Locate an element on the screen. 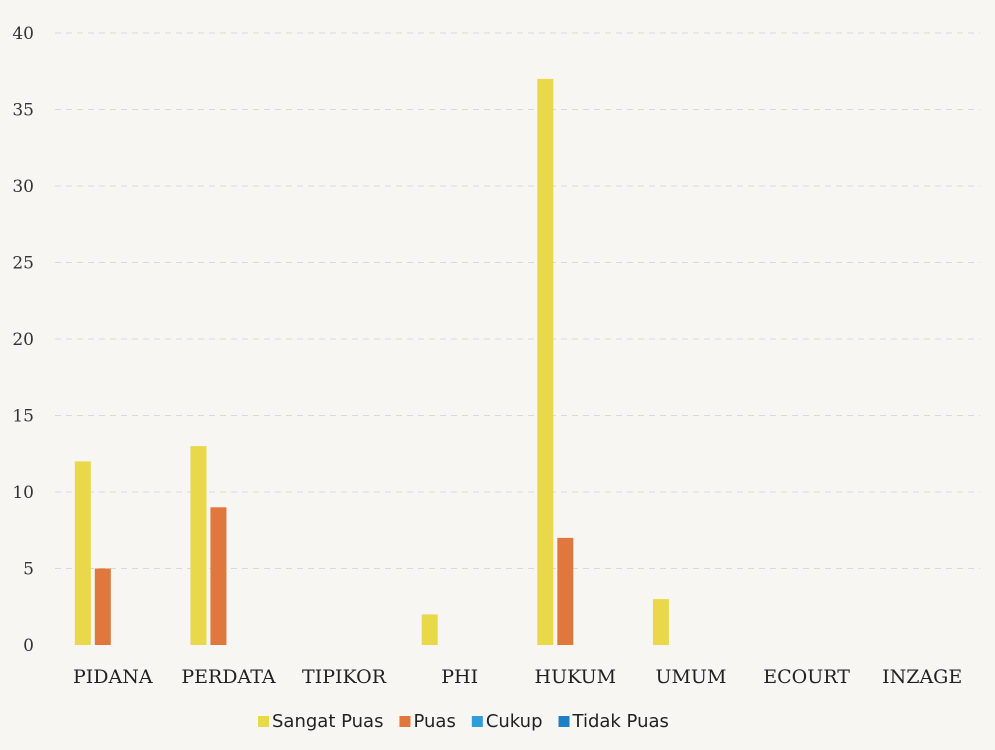  y-tick-label: 40 is located at coordinates (23, 34).